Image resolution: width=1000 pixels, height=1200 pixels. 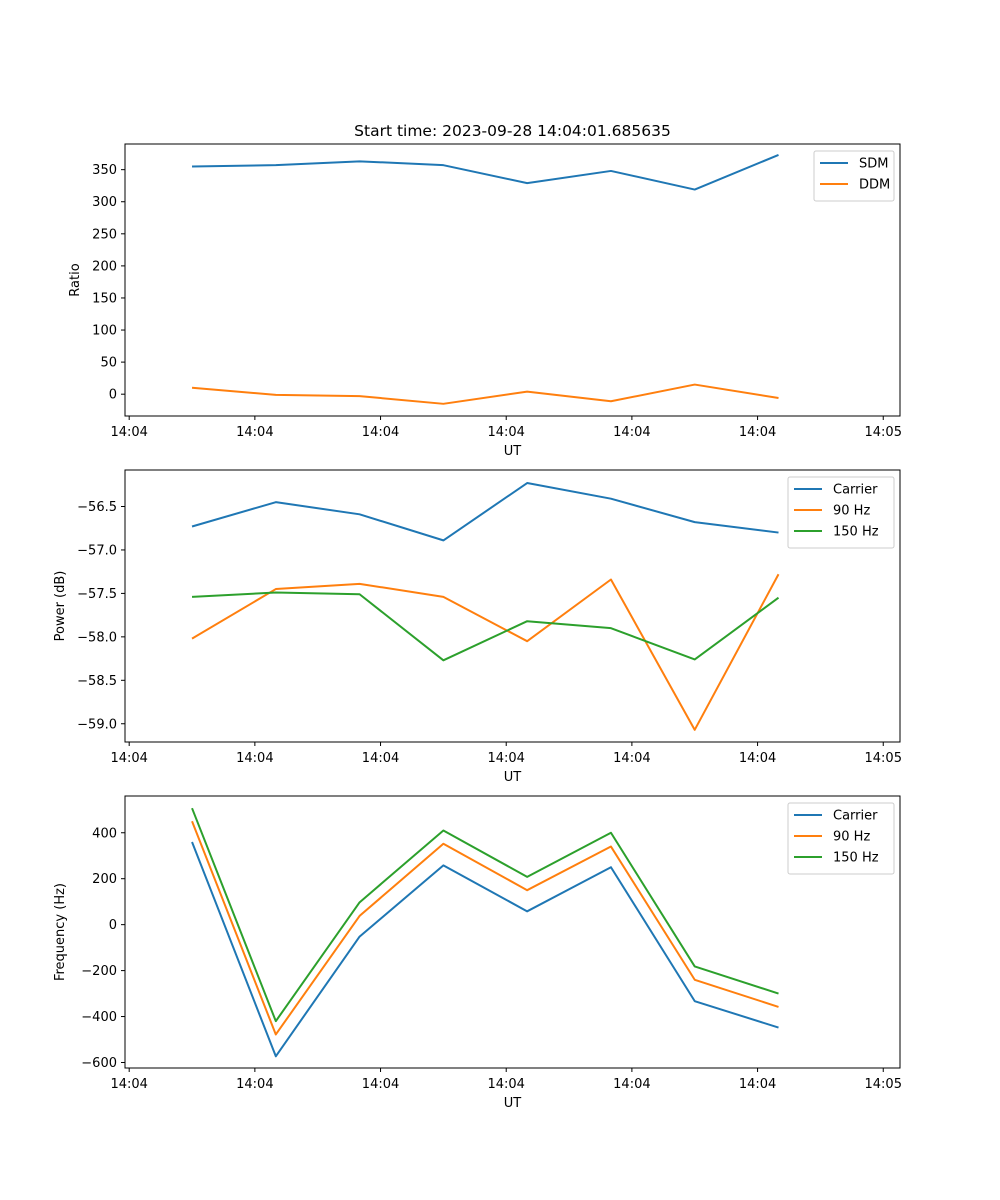 I want to click on legend-label: SDM, so click(x=873, y=164).